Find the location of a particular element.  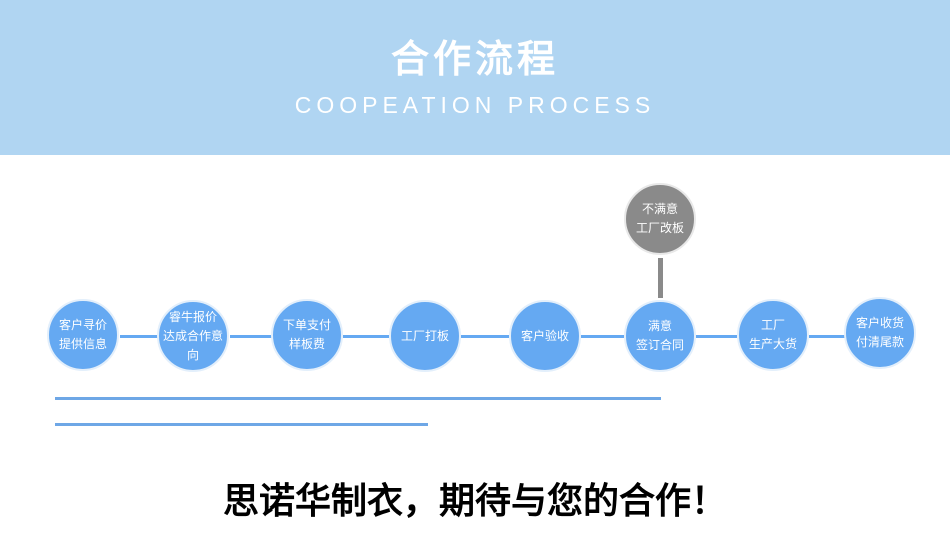

page-subtitle: COOPEATION PROCESS is located at coordinates (475, 105).